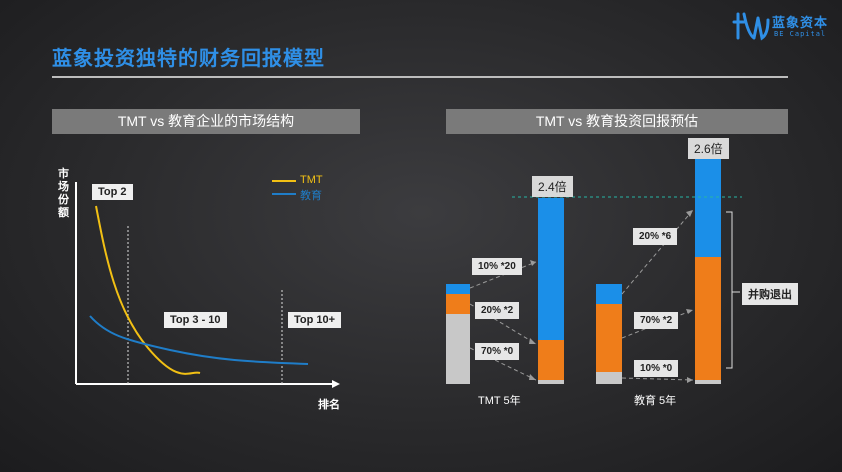 The width and height of the screenshot is (842, 472). What do you see at coordinates (311, 180) in the screenshot?
I see `legend-tmt-label: TMT` at bounding box center [311, 180].